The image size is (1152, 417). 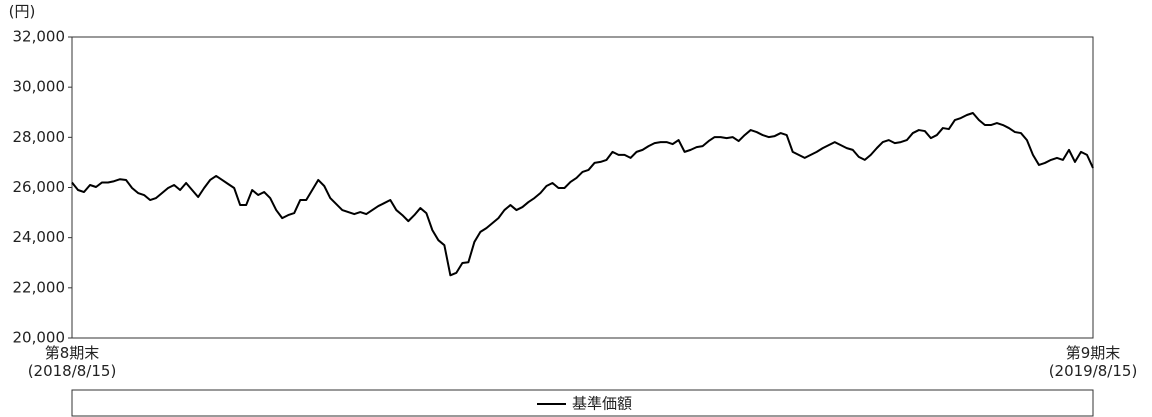 I want to click on legend-box, so click(x=582, y=403).